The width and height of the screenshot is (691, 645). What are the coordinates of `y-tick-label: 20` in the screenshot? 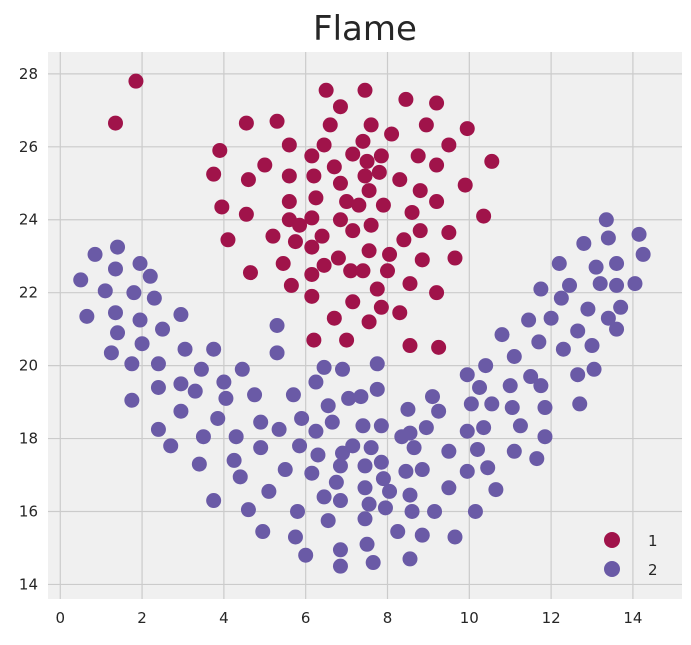 It's located at (28, 366).